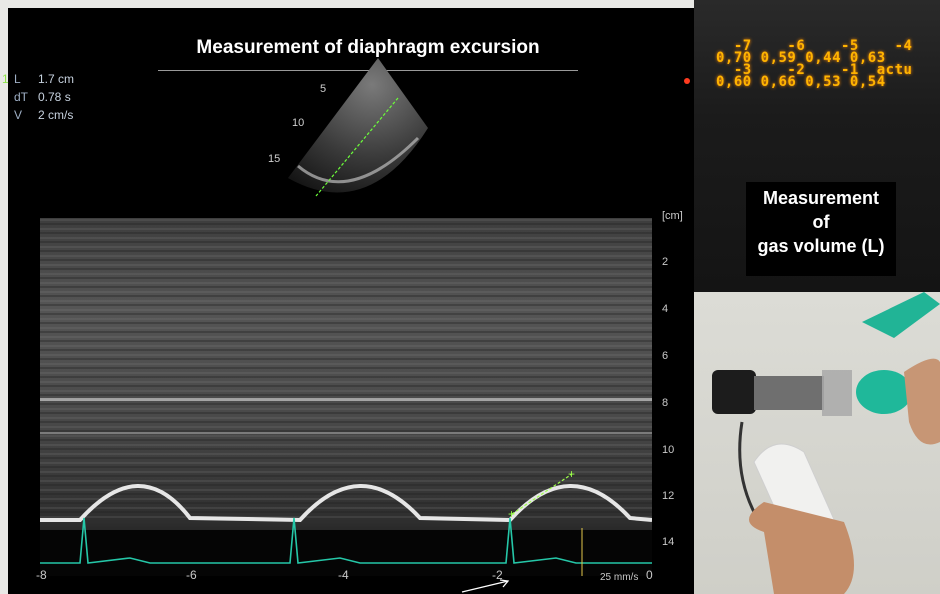 This screenshot has width=940, height=594. What do you see at coordinates (789, 393) in the screenshot?
I see `spirometer-tube` at bounding box center [789, 393].